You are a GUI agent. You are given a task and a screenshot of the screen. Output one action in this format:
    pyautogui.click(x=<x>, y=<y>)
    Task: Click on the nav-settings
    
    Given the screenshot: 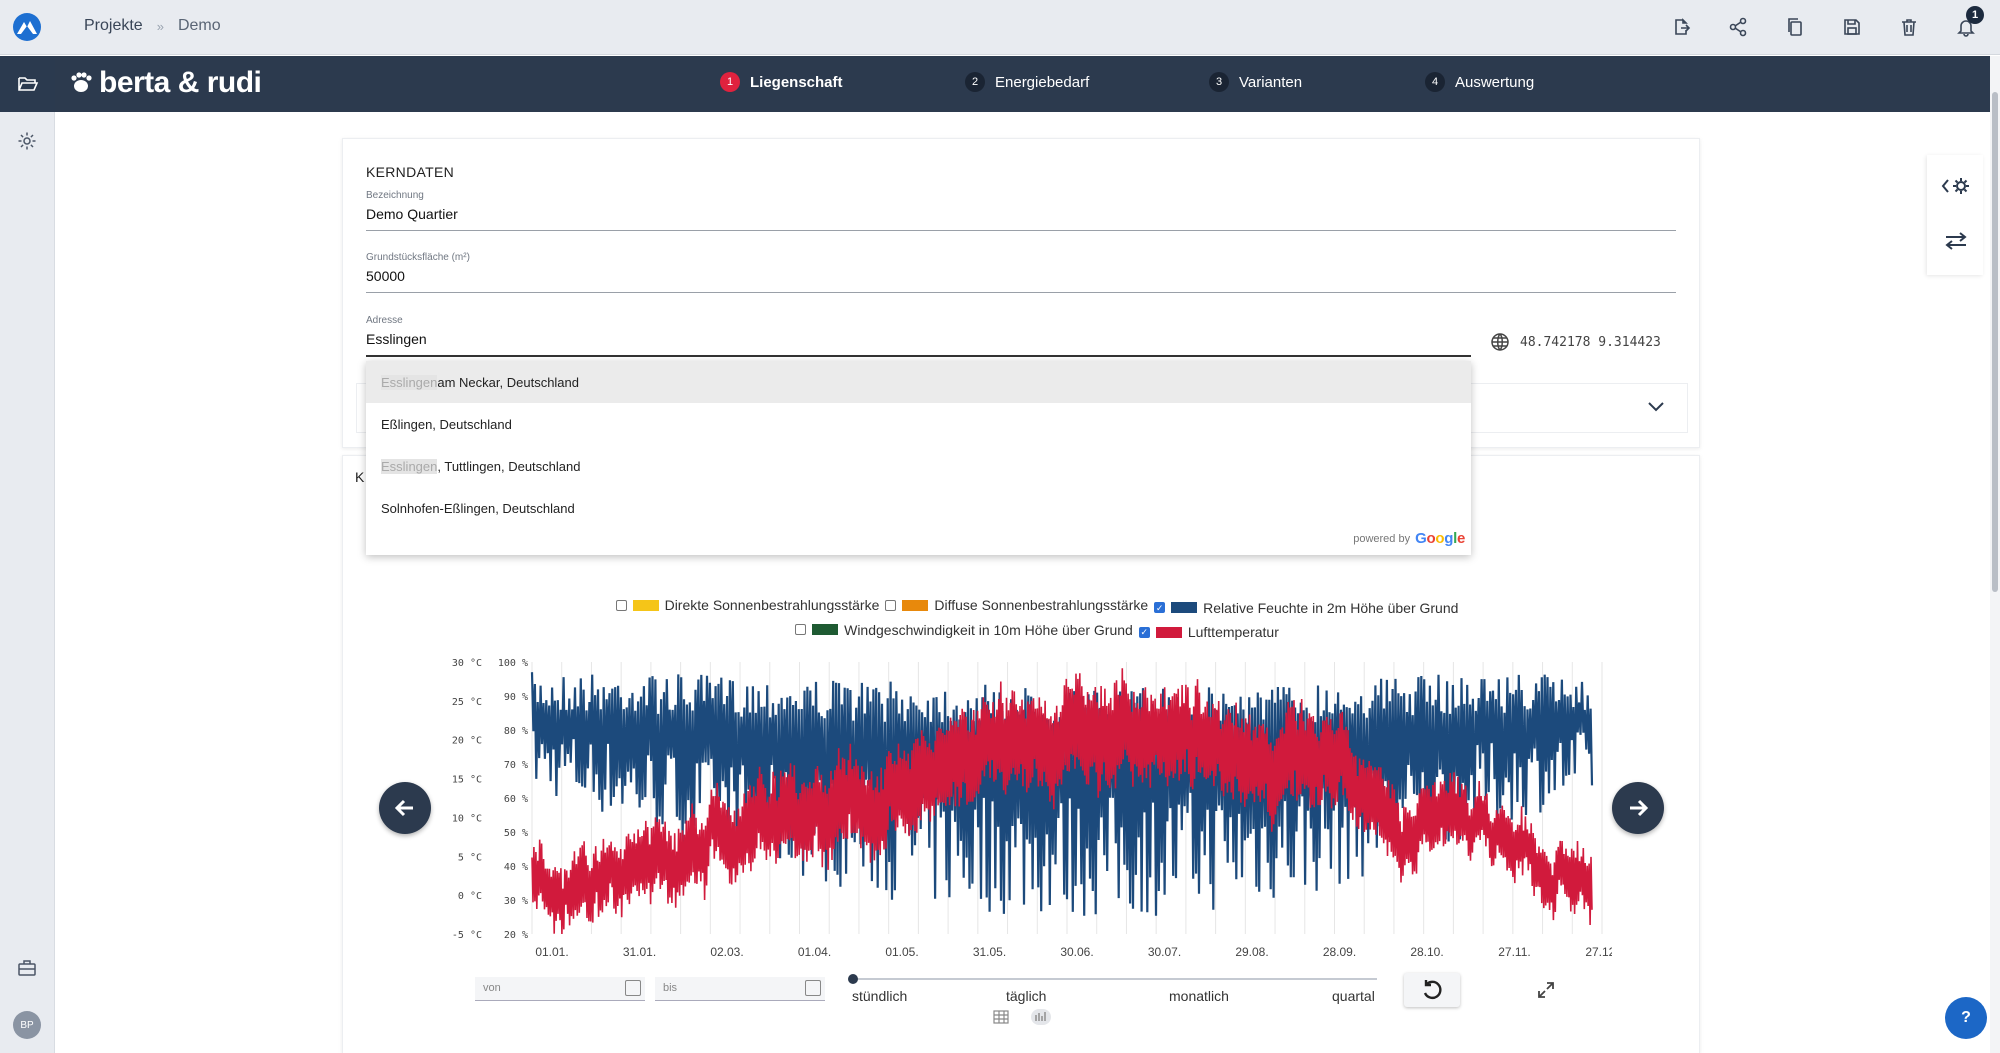 What is the action you would take?
    pyautogui.click(x=27, y=141)
    